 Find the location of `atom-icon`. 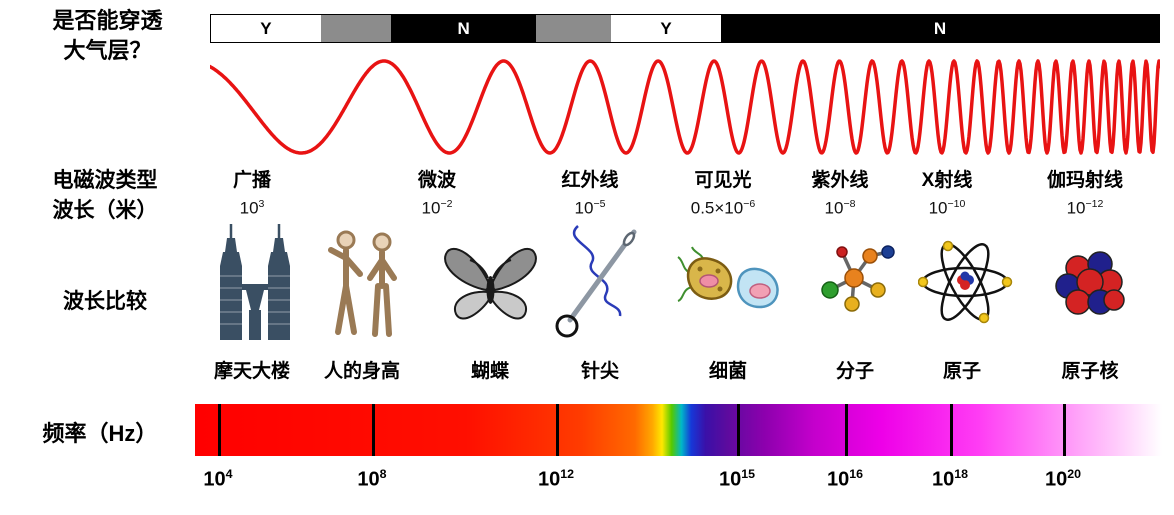

atom-icon is located at coordinates (965, 282).